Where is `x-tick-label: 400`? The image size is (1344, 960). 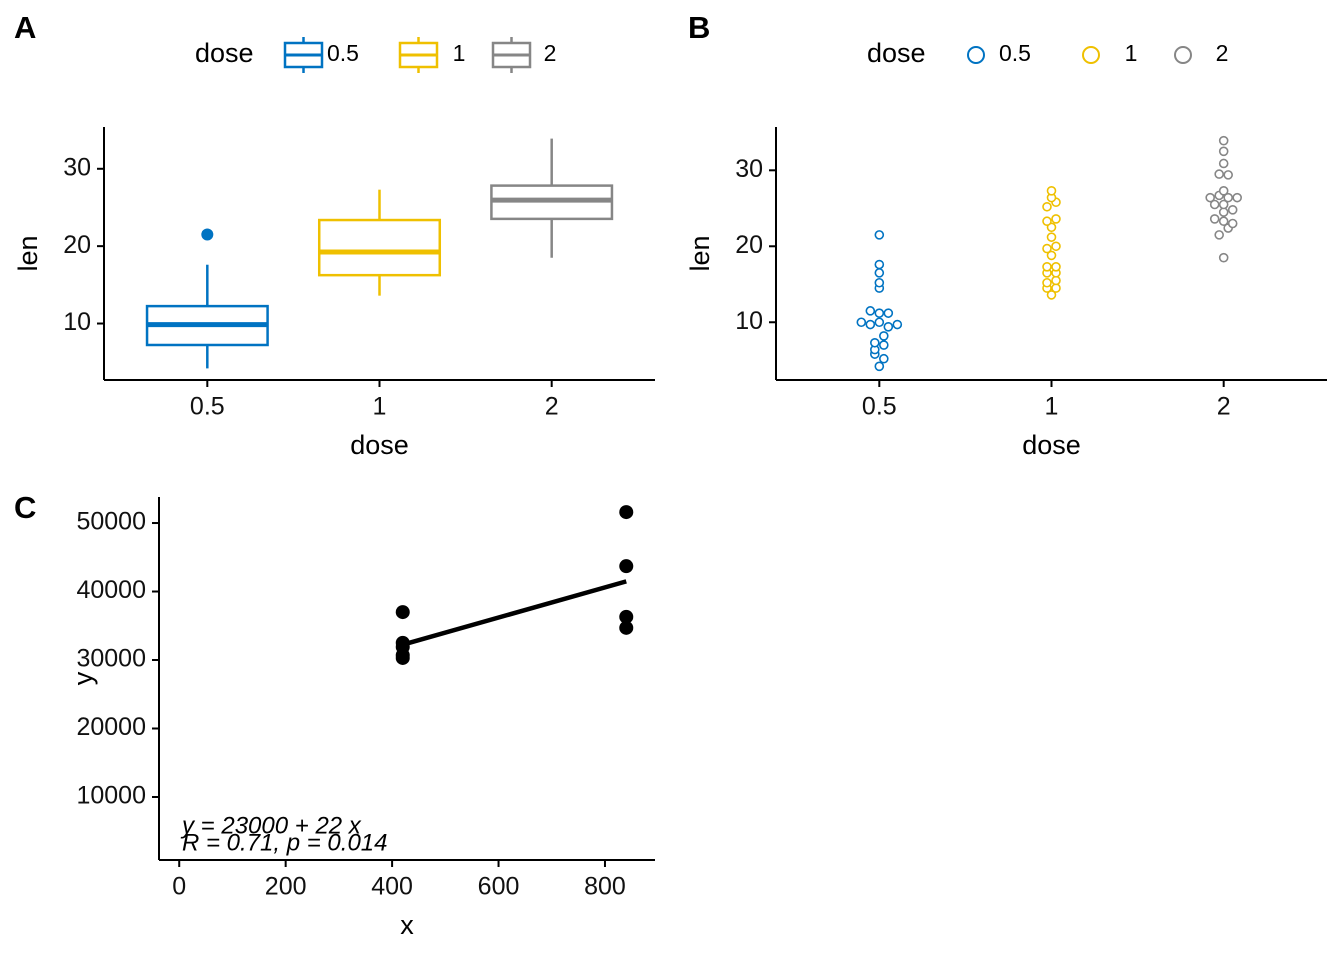 x-tick-label: 400 is located at coordinates (392, 887).